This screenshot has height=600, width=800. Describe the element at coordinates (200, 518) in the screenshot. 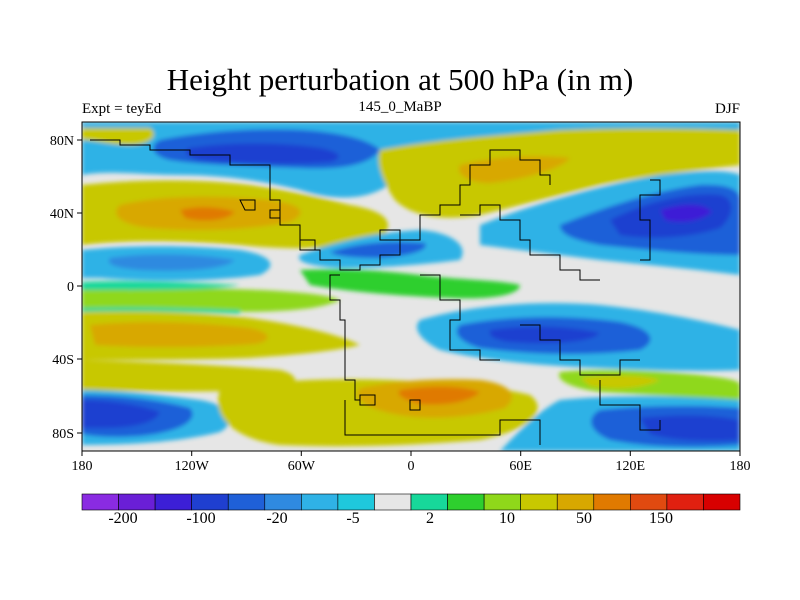

I see `colorbar-label: -100` at that location.